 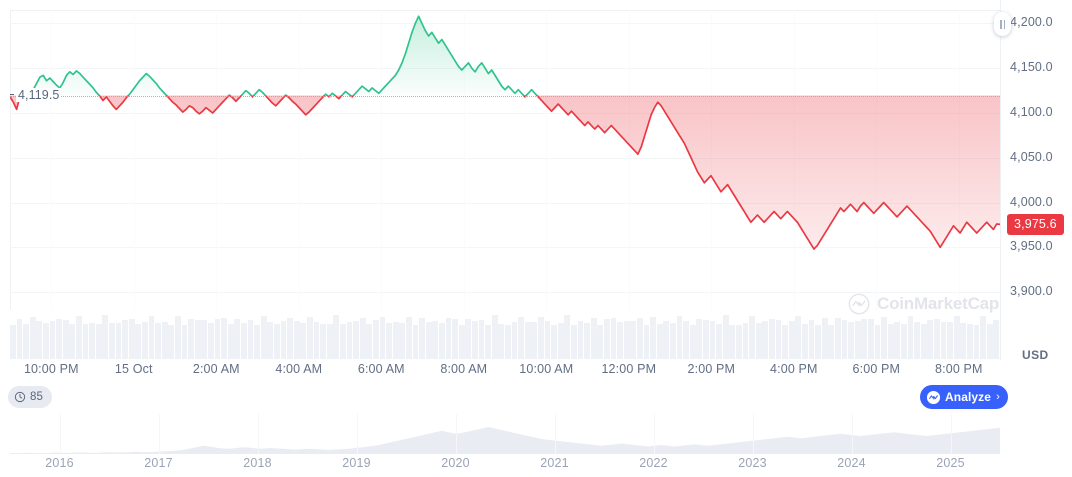 I want to click on range-navigator, so click(x=505, y=434).